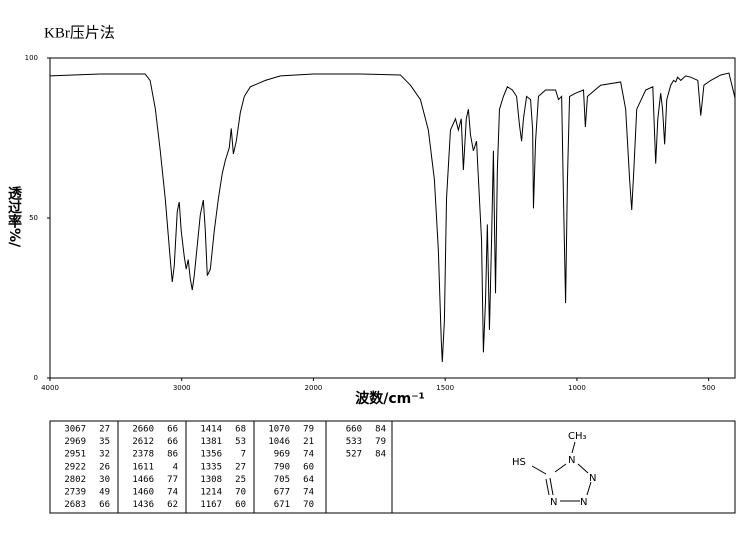 Image resolution: width=741 pixels, height=539 pixels. Describe the element at coordinates (143, 430) in the screenshot. I see `peak-wavenumber: 2660` at that location.